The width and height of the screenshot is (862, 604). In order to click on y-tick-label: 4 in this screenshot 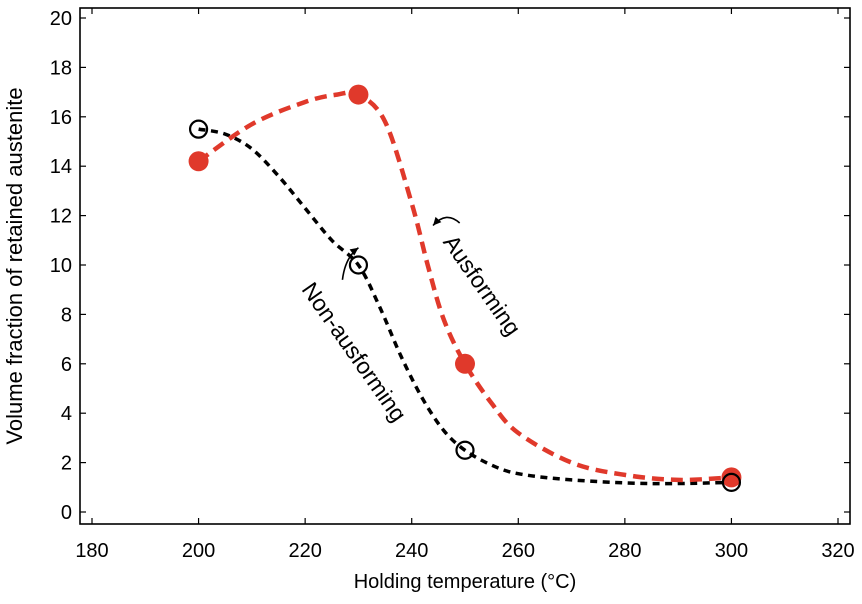, I will do `click(66, 414)`.